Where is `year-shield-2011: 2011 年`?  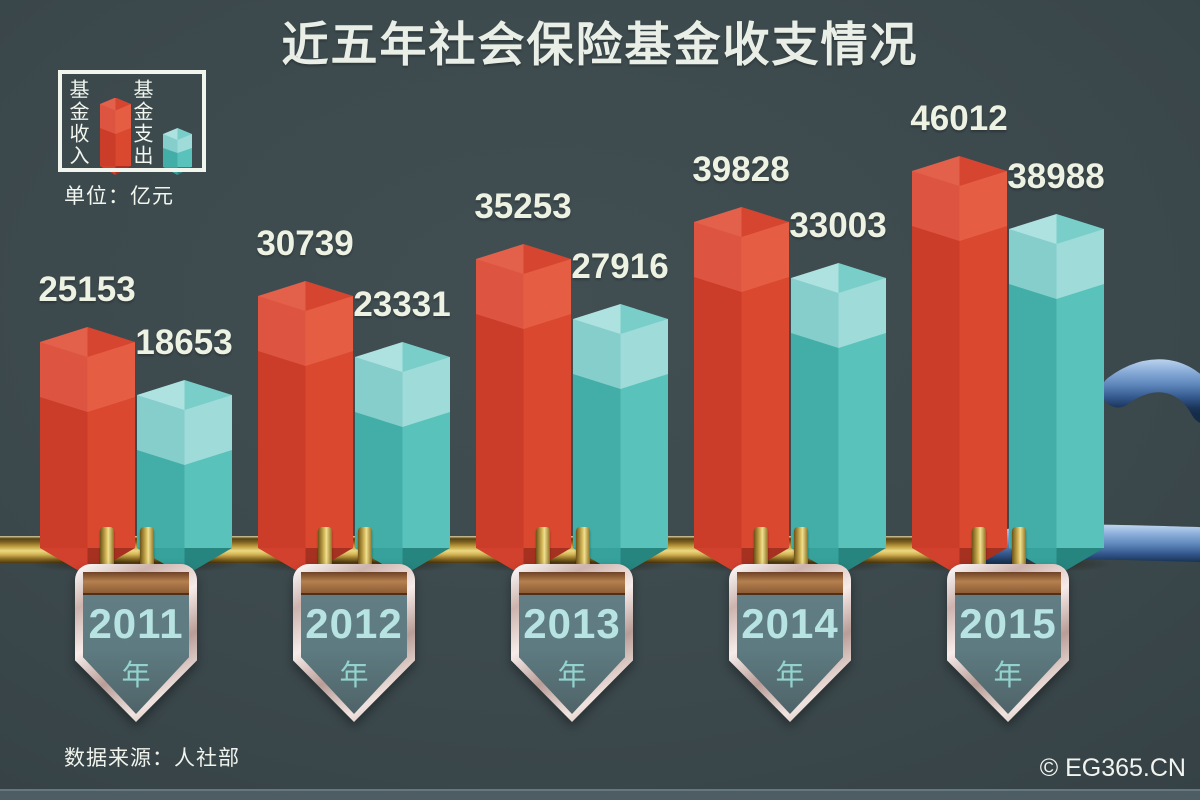
year-shield-2011: 2011 年 is located at coordinates (136, 643).